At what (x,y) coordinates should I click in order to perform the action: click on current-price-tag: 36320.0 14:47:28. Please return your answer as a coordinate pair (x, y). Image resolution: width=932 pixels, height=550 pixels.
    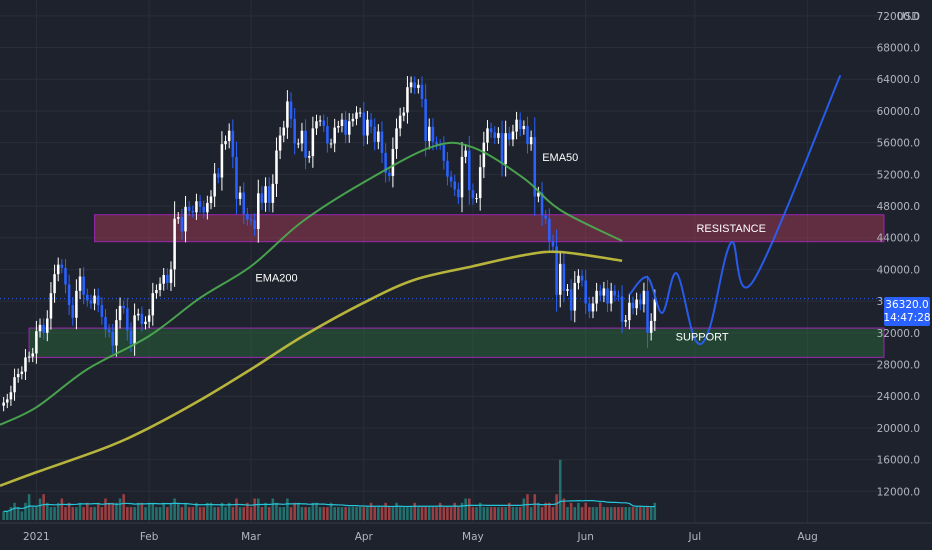
    Looking at the image, I should click on (907, 311).